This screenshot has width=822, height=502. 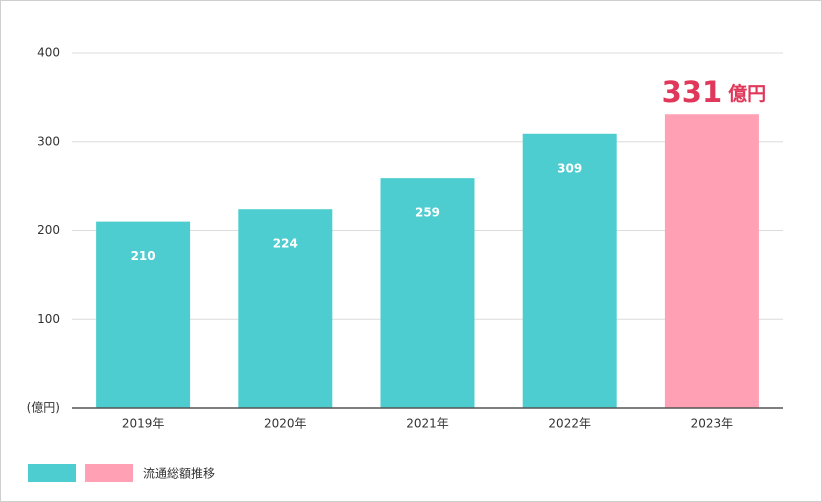 What do you see at coordinates (48, 319) in the screenshot?
I see `y-tick-label: 100` at bounding box center [48, 319].